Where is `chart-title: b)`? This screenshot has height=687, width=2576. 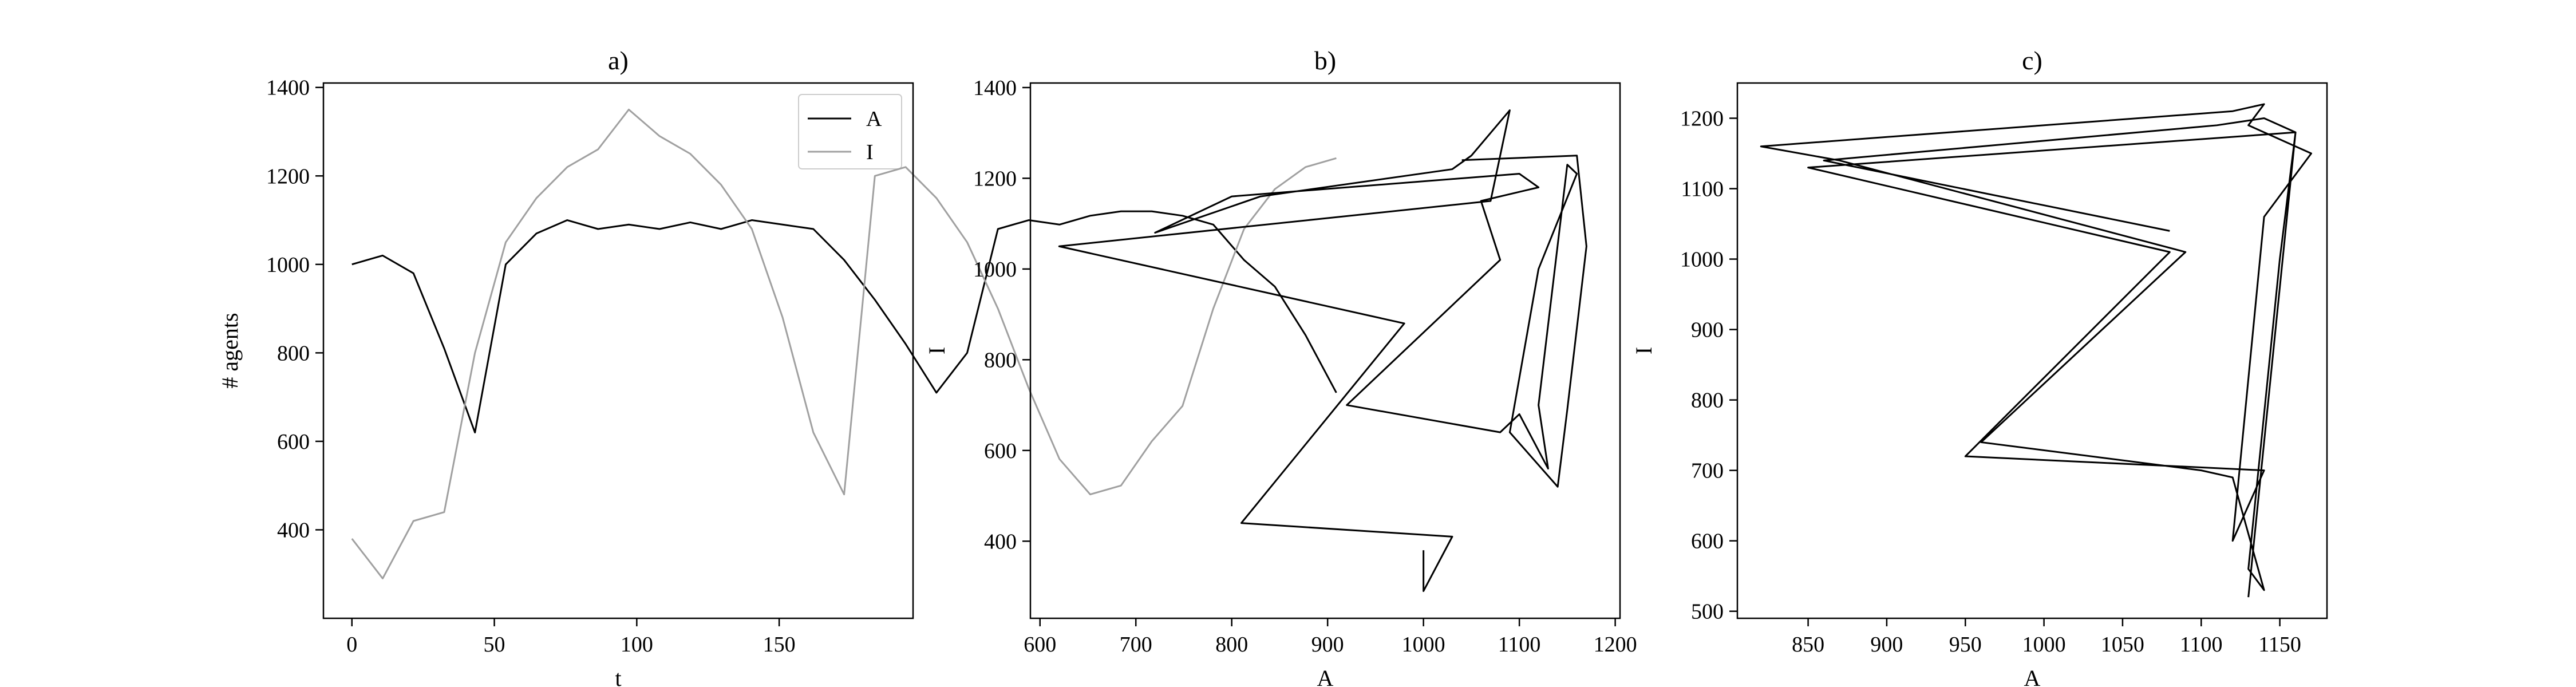
chart-title: b) is located at coordinates (1325, 60).